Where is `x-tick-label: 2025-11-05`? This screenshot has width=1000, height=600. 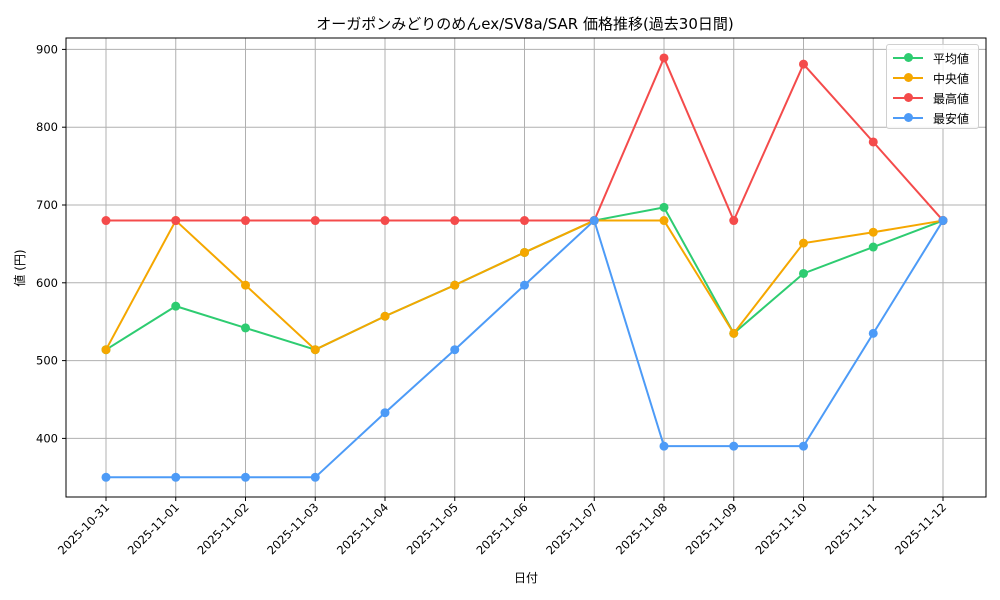
x-tick-label: 2025-11-05 is located at coordinates (432, 528).